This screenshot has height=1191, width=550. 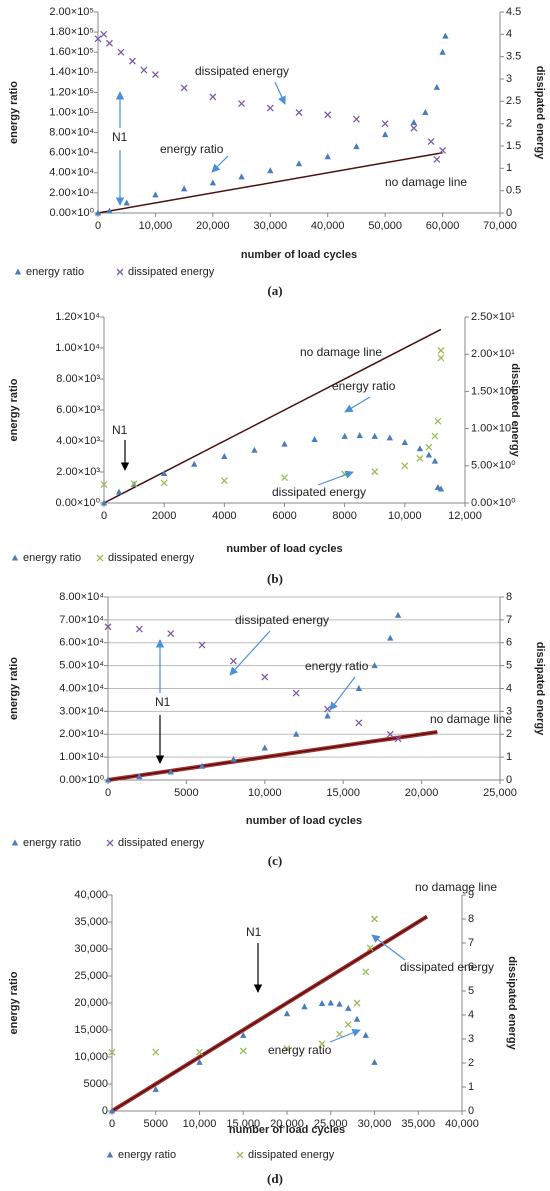 I want to click on y2-tick-label: 2, so click(x=509, y=734).